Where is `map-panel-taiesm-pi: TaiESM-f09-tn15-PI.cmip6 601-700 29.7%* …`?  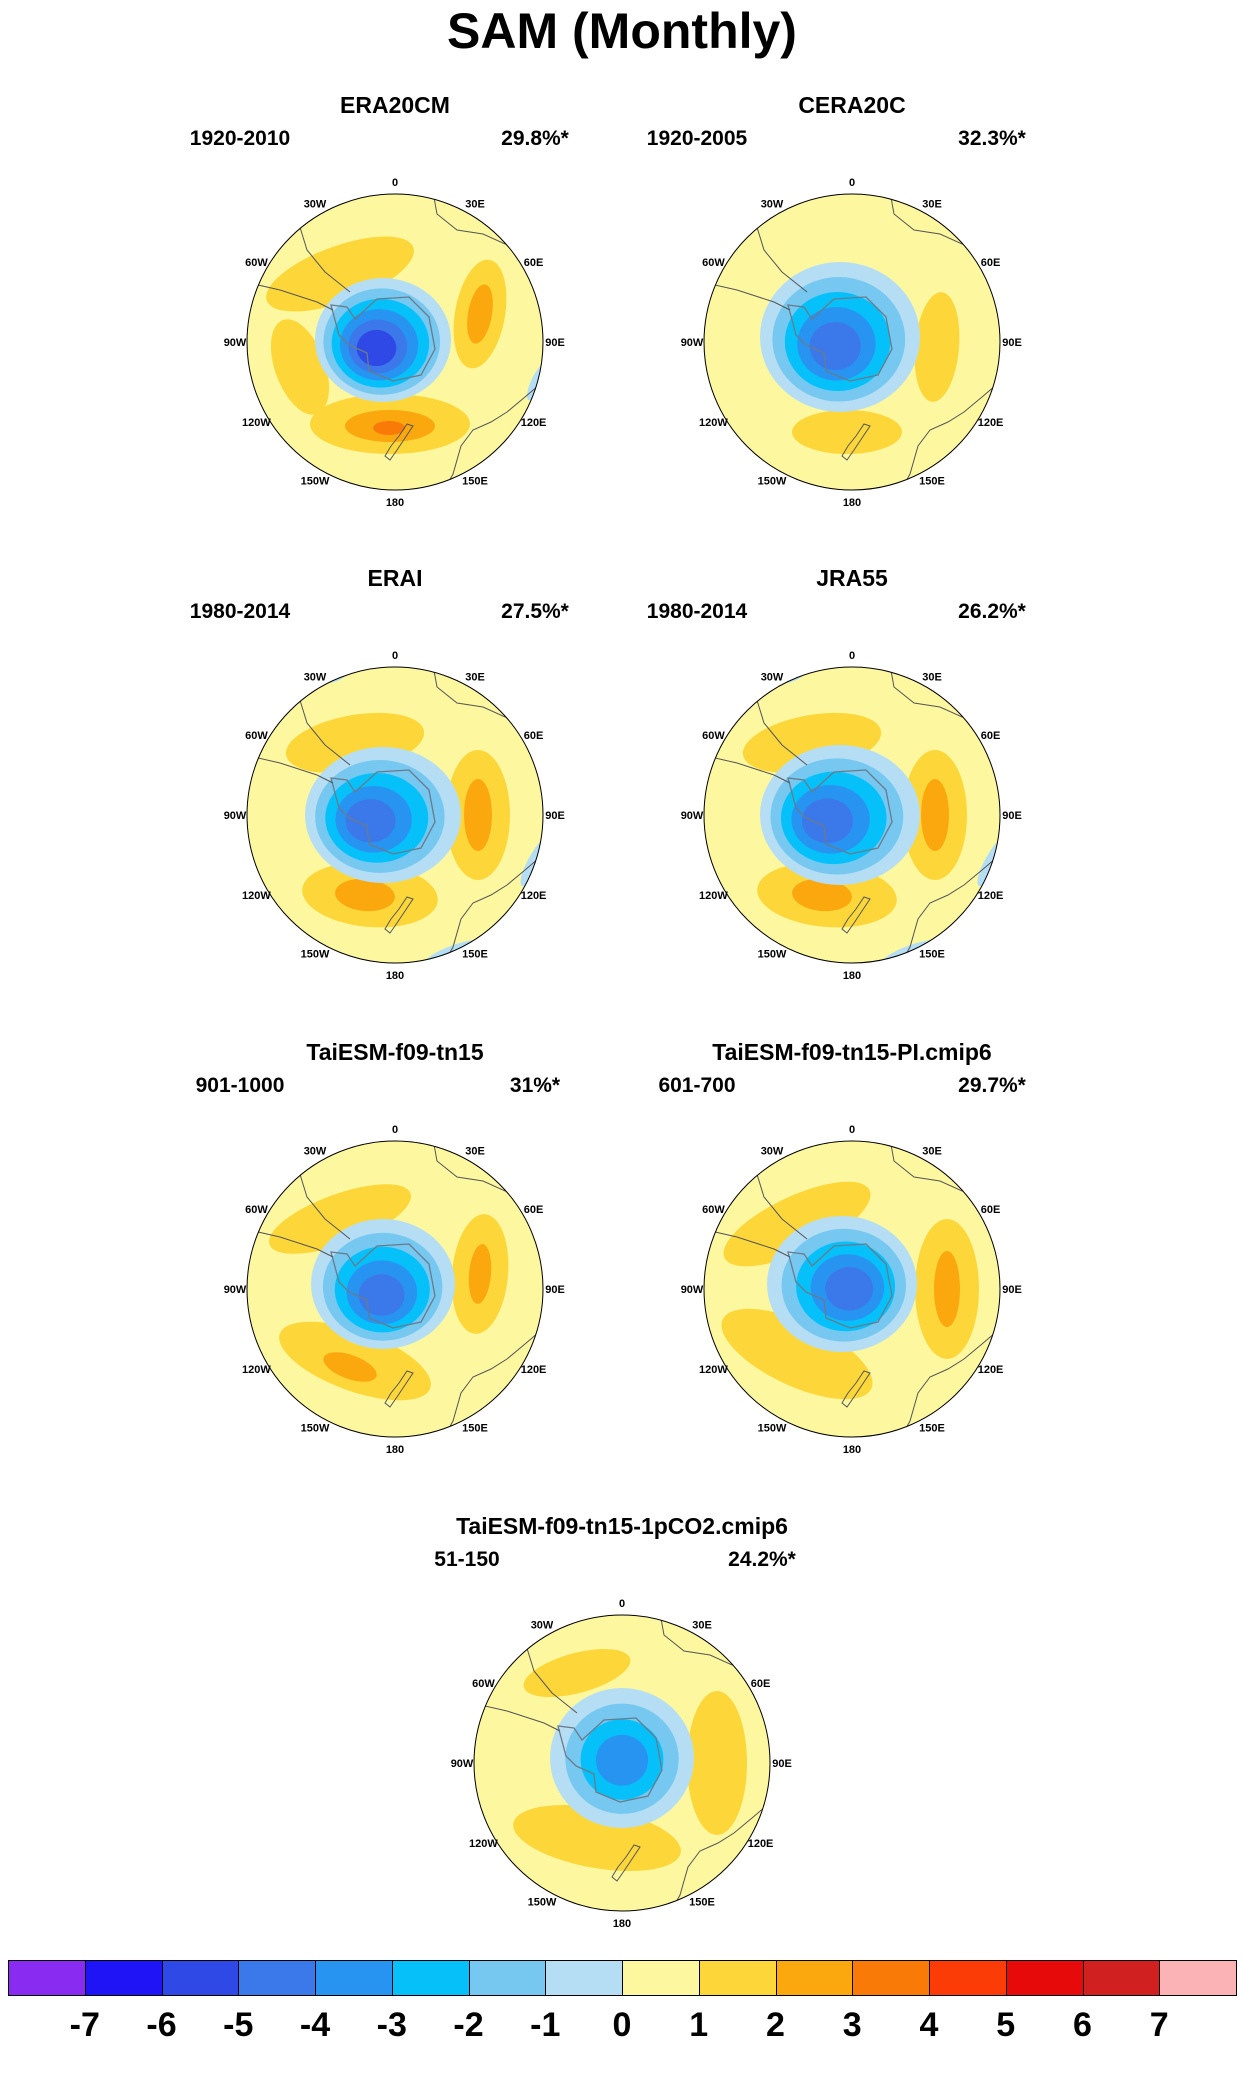 map-panel-taiesm-pi: TaiESM-f09-tn15-PI.cmip6 601-700 29.7%* … is located at coordinates (852, 1269).